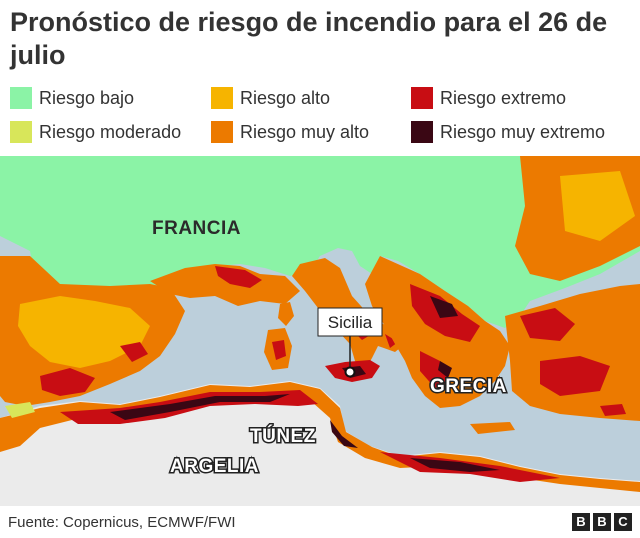 This screenshot has height=538, width=640. Describe the element at coordinates (422, 98) in the screenshot. I see `legend-swatch-extreme` at that location.